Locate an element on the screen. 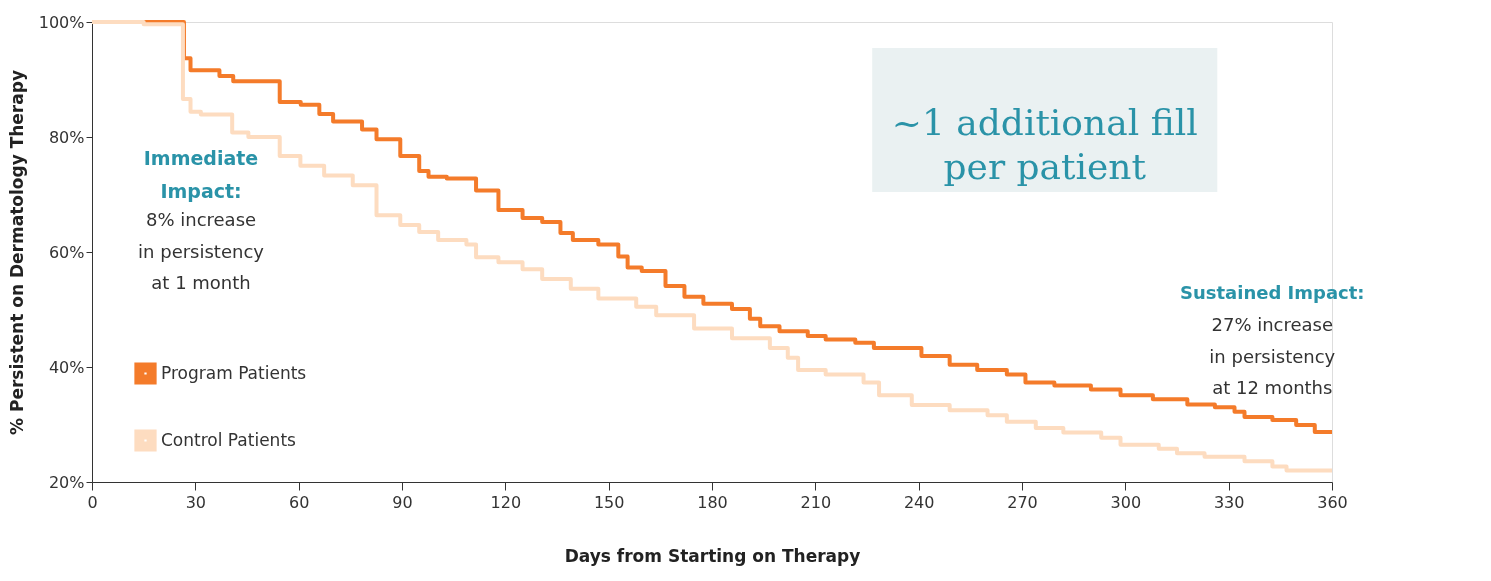 Image resolution: width=1491 pixels, height=581 pixels. y-tick-label: 80% is located at coordinates (66, 137).